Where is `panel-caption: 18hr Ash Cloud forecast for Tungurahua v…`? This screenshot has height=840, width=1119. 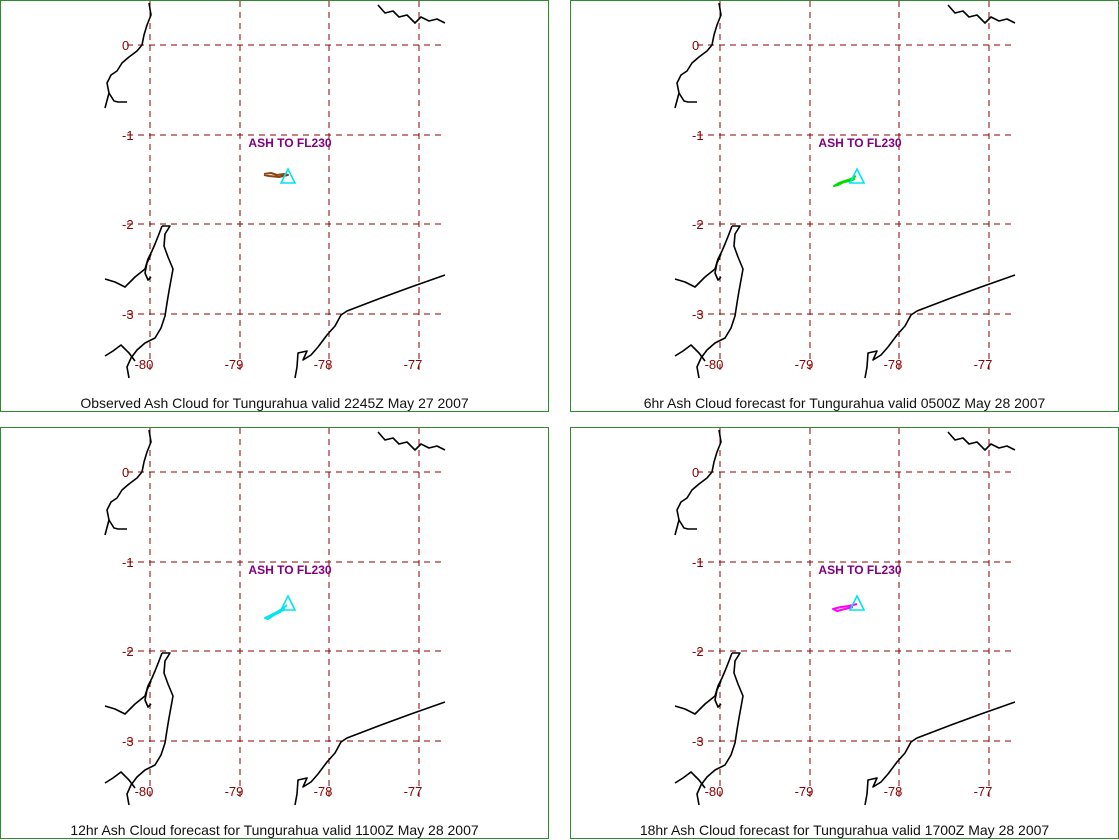
panel-caption: 18hr Ash Cloud forecast for Tungurahua v… is located at coordinates (844, 830).